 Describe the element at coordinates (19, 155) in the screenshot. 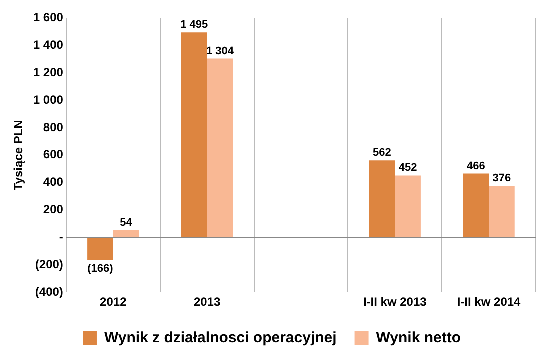

I see `y-axis-title: Tysiące PLN` at that location.